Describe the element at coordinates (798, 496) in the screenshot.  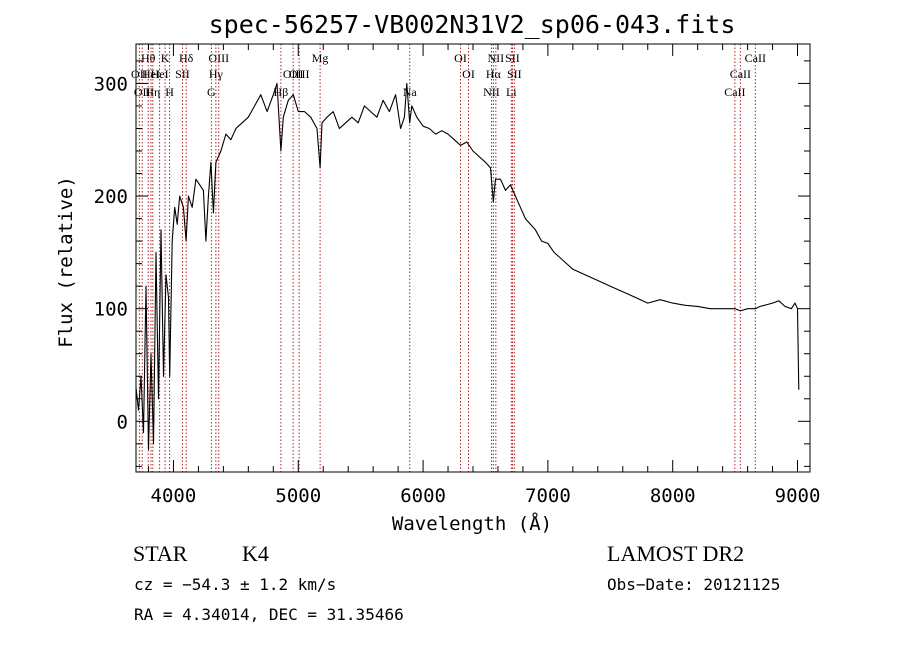
I see `x-tick-label-5: 9000` at that location.